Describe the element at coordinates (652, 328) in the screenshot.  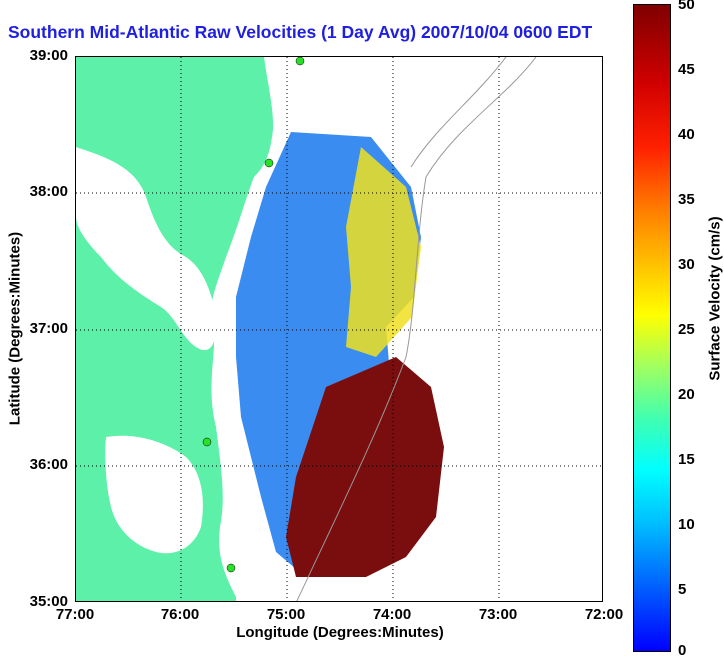
I see `colorbar` at that location.